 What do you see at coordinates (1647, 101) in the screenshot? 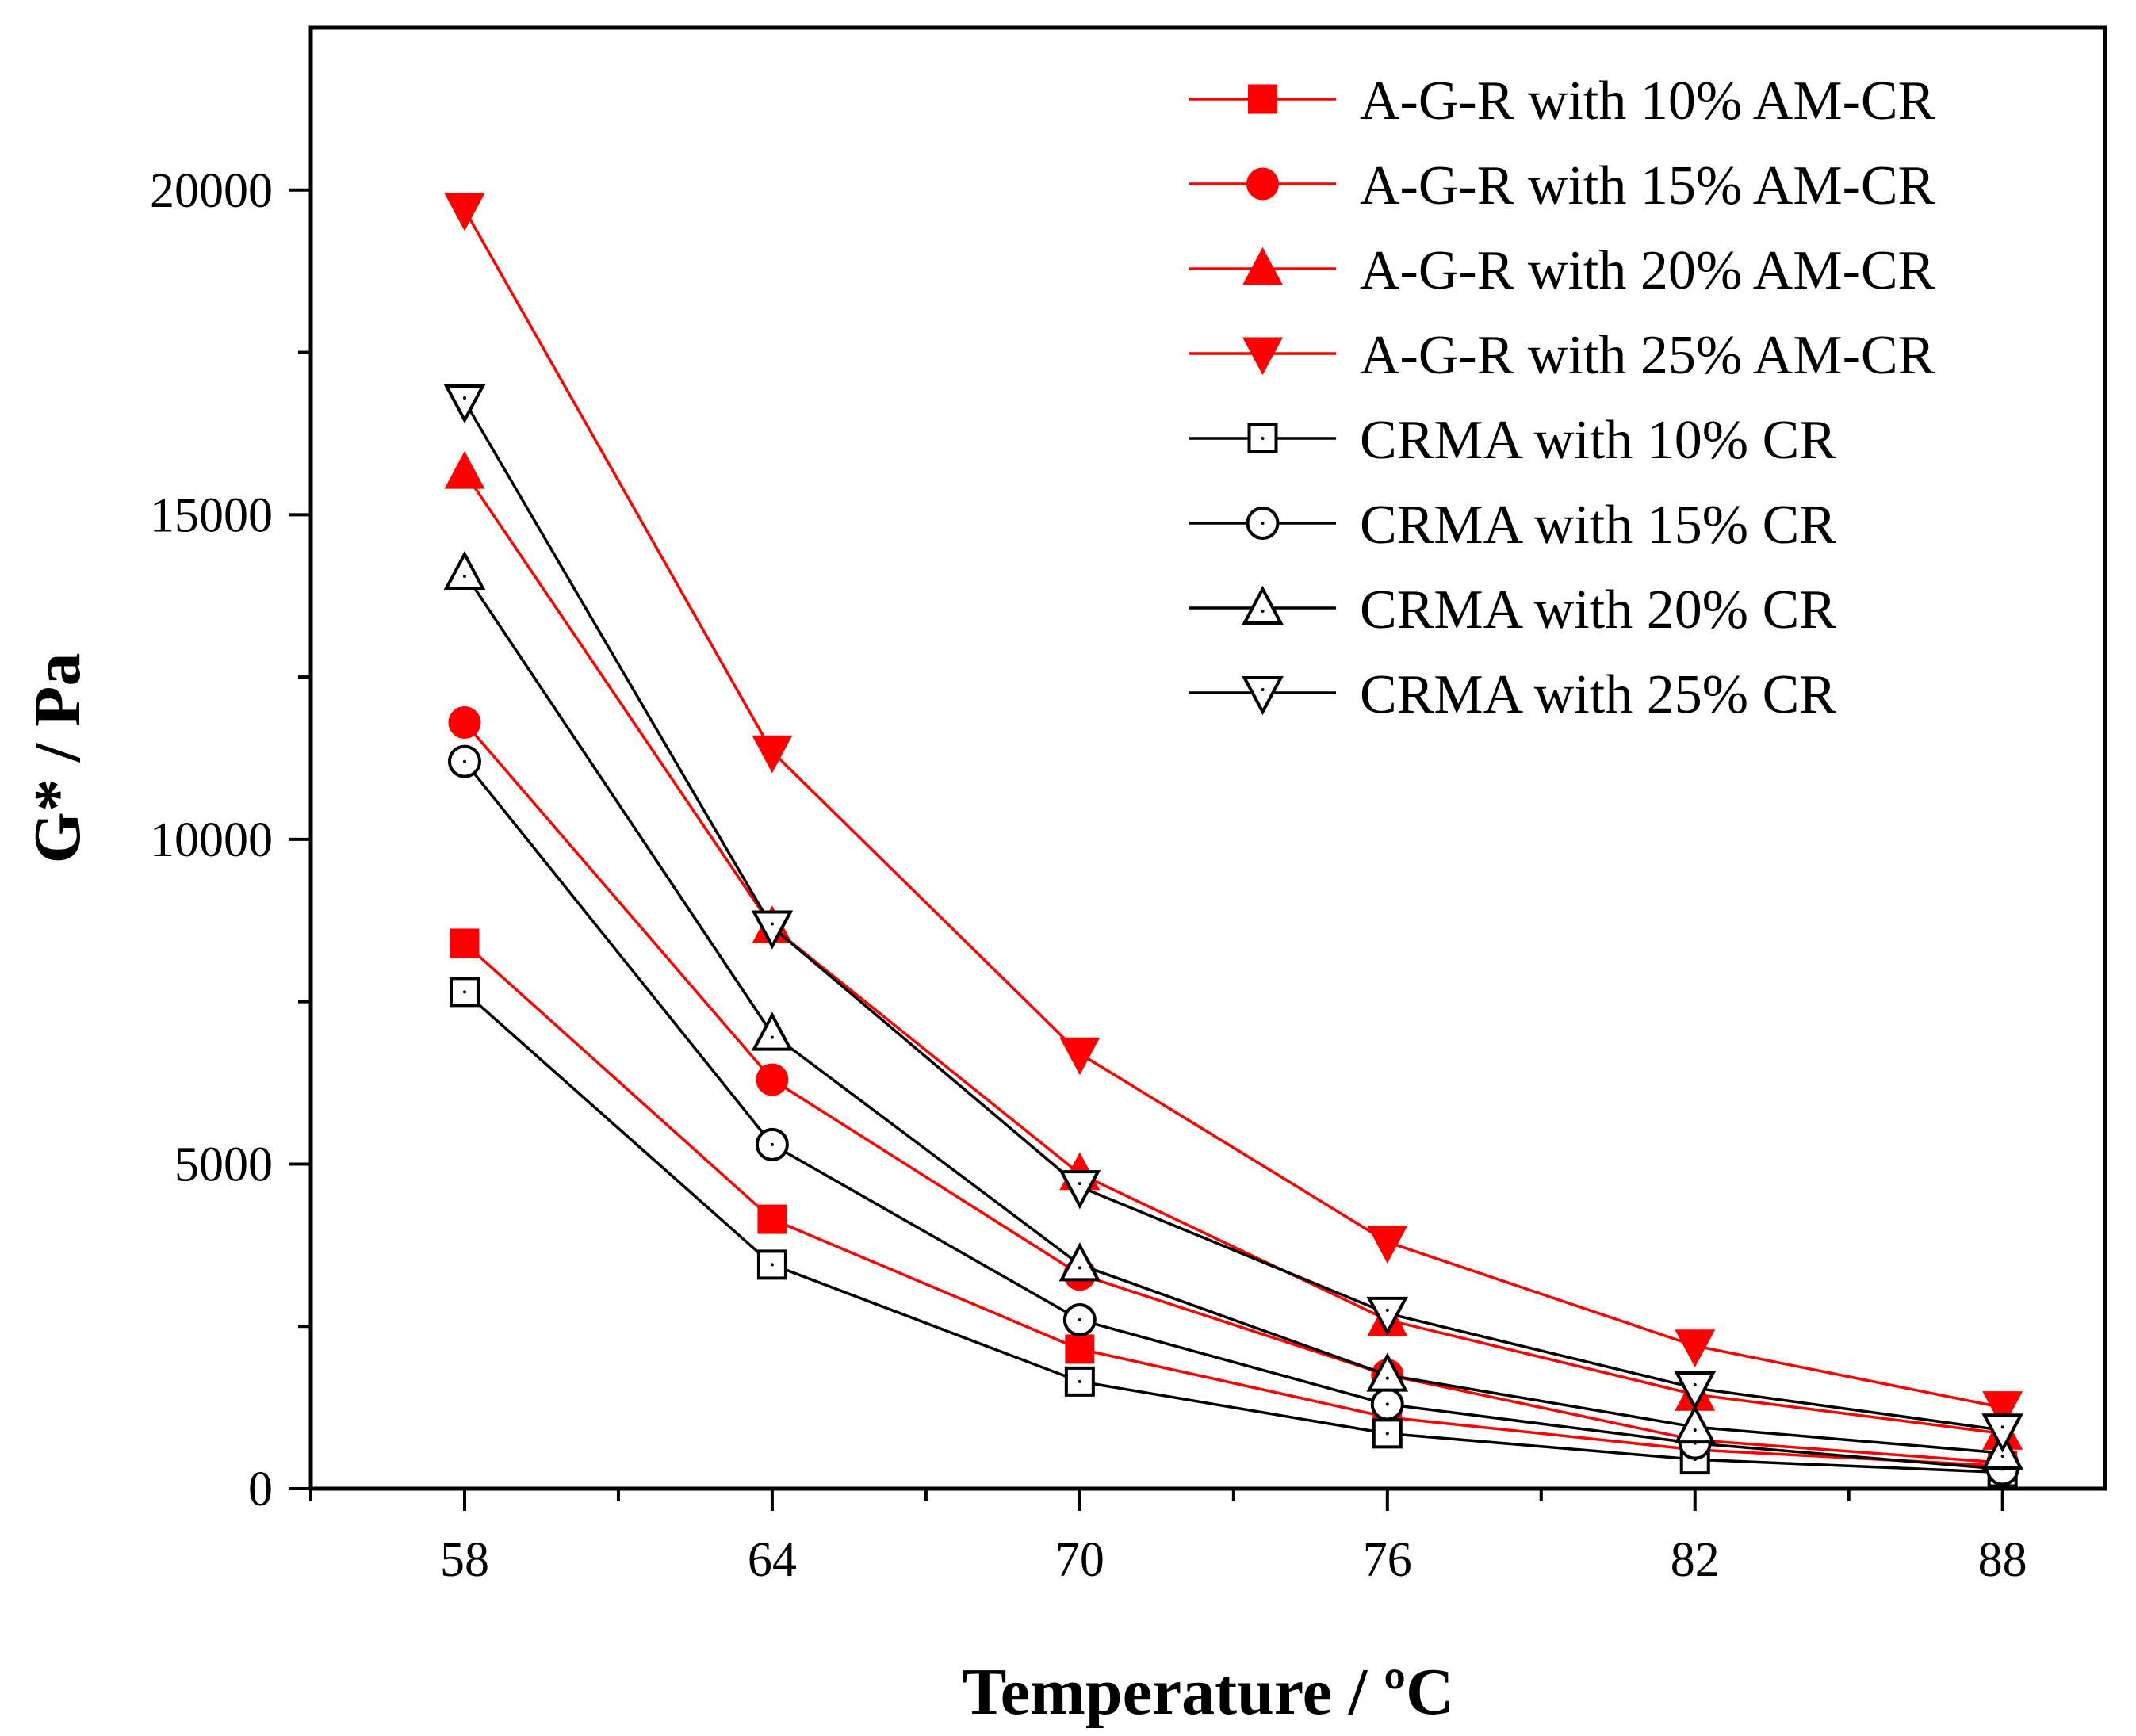
I see `legend-label: A-G-R with 10% AM-CR` at bounding box center [1647, 101].